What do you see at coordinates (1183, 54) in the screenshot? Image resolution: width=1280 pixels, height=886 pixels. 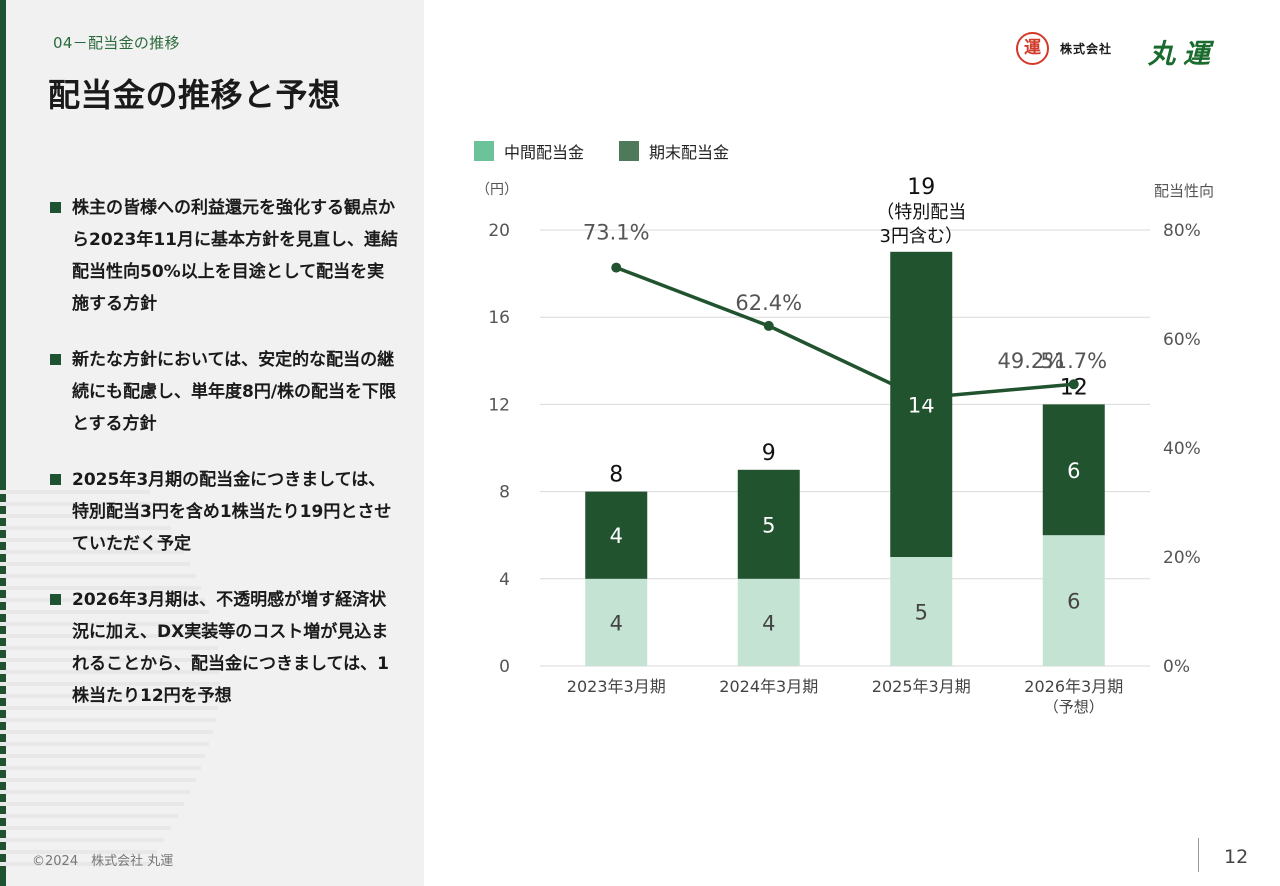 I see `logo-company-name: 丸運` at bounding box center [1183, 54].